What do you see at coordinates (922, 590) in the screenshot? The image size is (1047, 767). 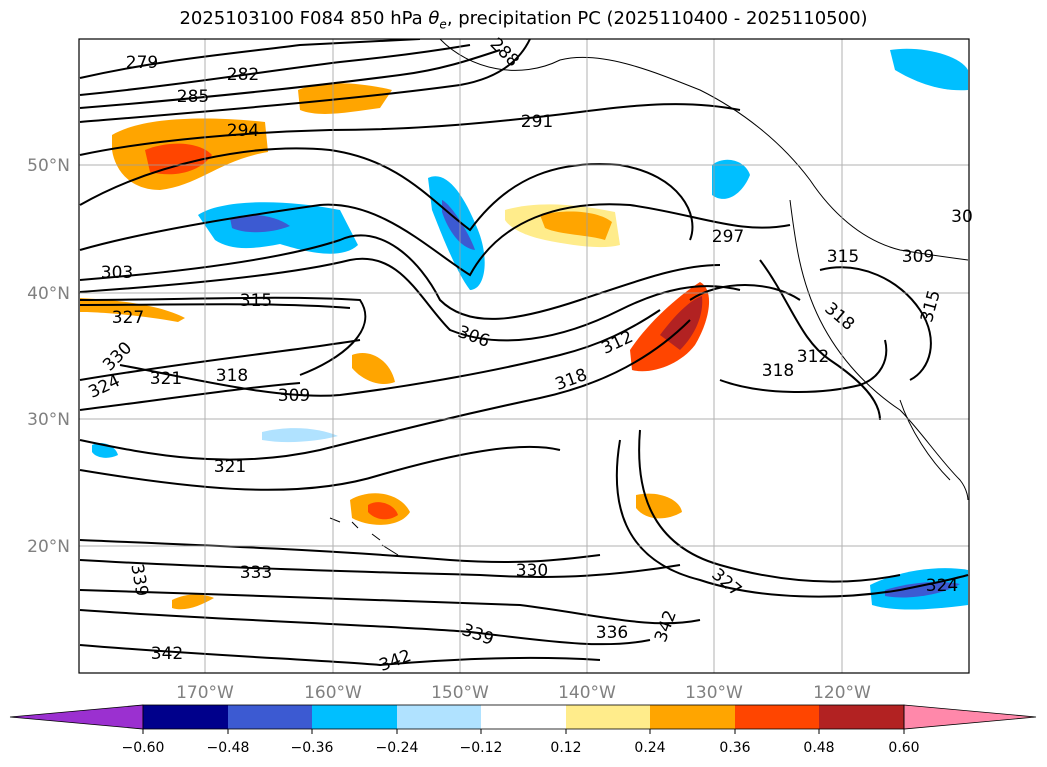 I see `precip-patch-baja-blue-core` at bounding box center [922, 590].